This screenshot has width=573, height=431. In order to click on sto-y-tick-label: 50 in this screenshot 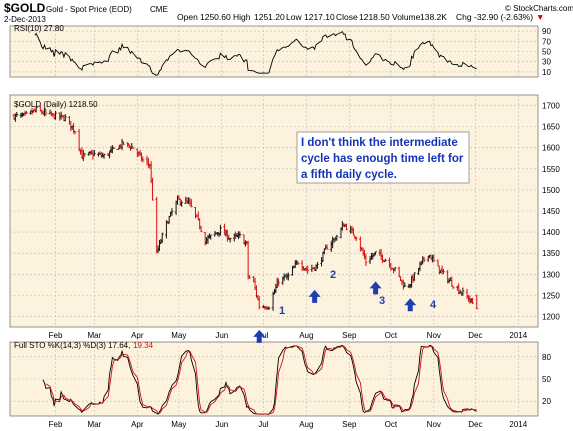, I will do `click(546, 379)`.